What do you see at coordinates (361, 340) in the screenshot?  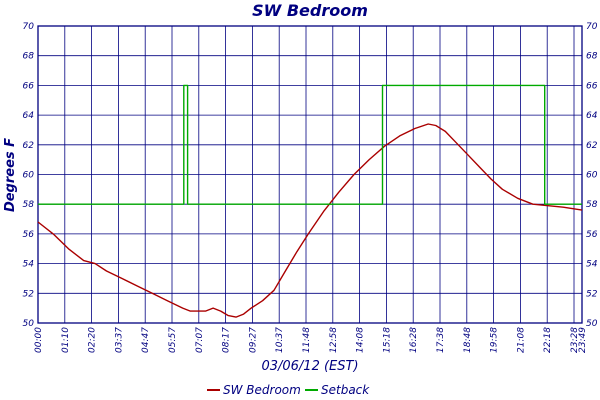 I see `x-tick-label: 14:08` at bounding box center [361, 340].